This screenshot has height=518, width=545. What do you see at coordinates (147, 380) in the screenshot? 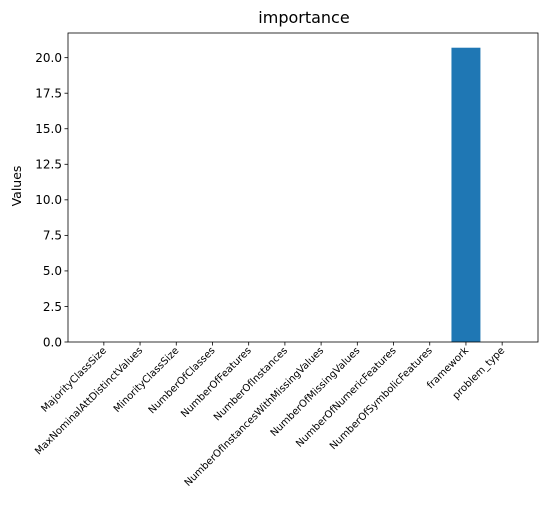
I see `x-tick-label: MinorityClassSize` at bounding box center [147, 380].